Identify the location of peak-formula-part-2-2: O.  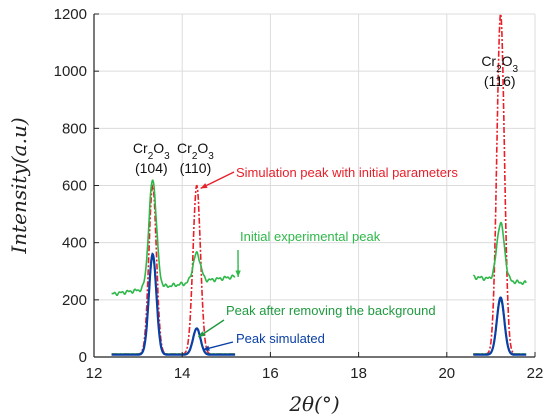
(507, 61).